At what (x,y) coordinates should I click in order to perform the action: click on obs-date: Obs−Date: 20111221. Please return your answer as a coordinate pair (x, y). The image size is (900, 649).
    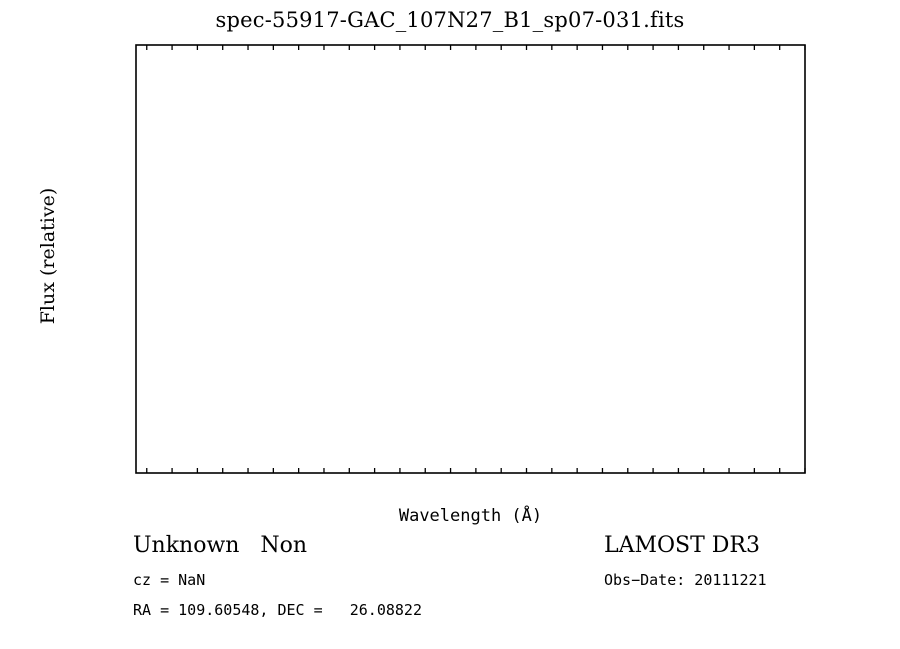
    Looking at the image, I should click on (685, 580).